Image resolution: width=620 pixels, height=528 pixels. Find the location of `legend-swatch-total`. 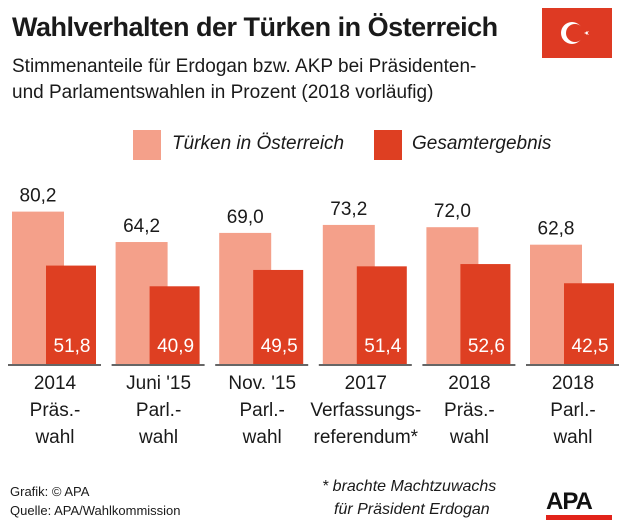

legend-swatch-total is located at coordinates (388, 145).